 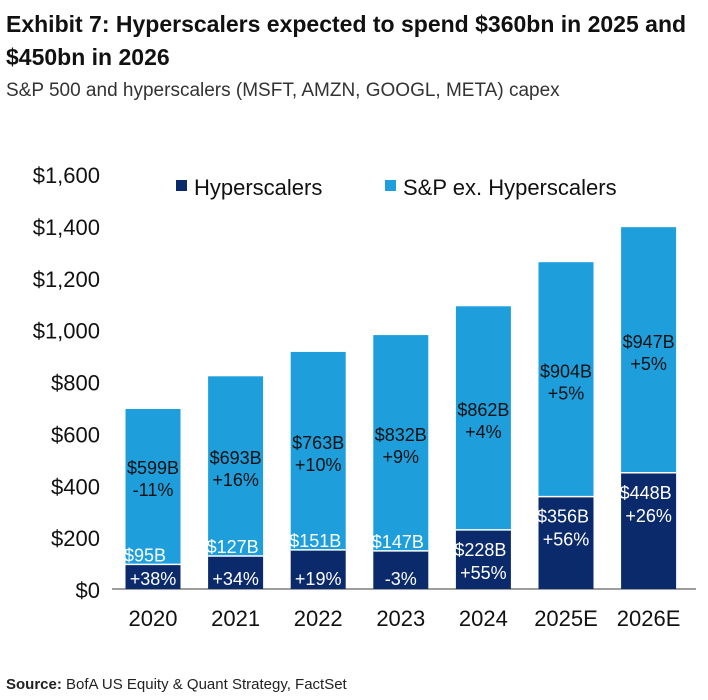 I want to click on data-label-hyperscalers-value: $127B, so click(x=233, y=547).